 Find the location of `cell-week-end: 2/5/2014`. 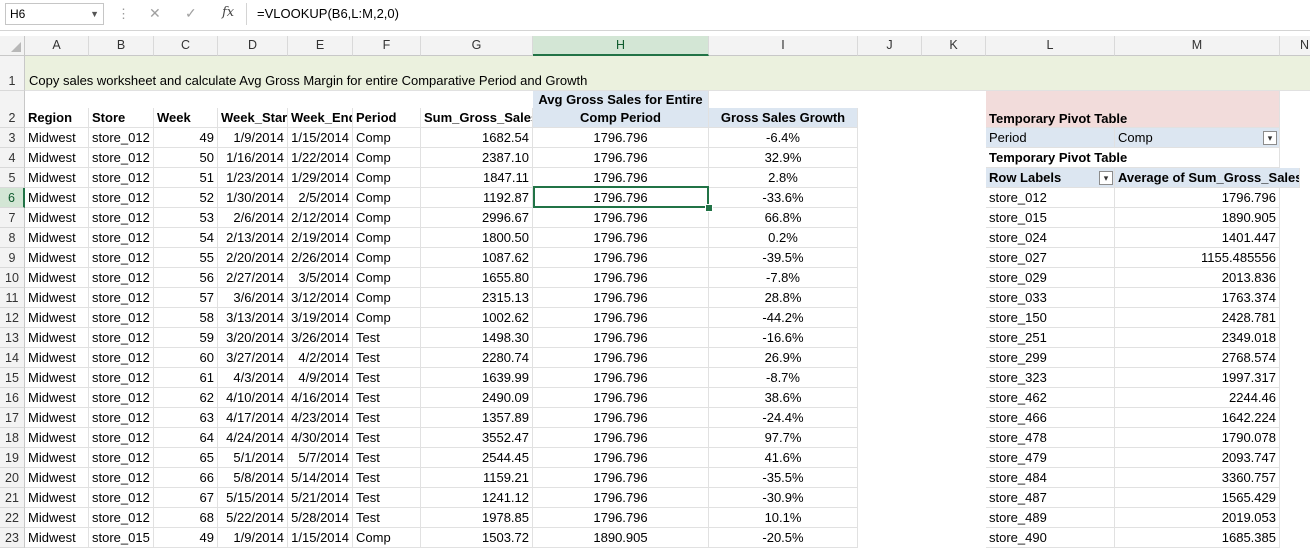

cell-week-end: 2/5/2014 is located at coordinates (320, 198).